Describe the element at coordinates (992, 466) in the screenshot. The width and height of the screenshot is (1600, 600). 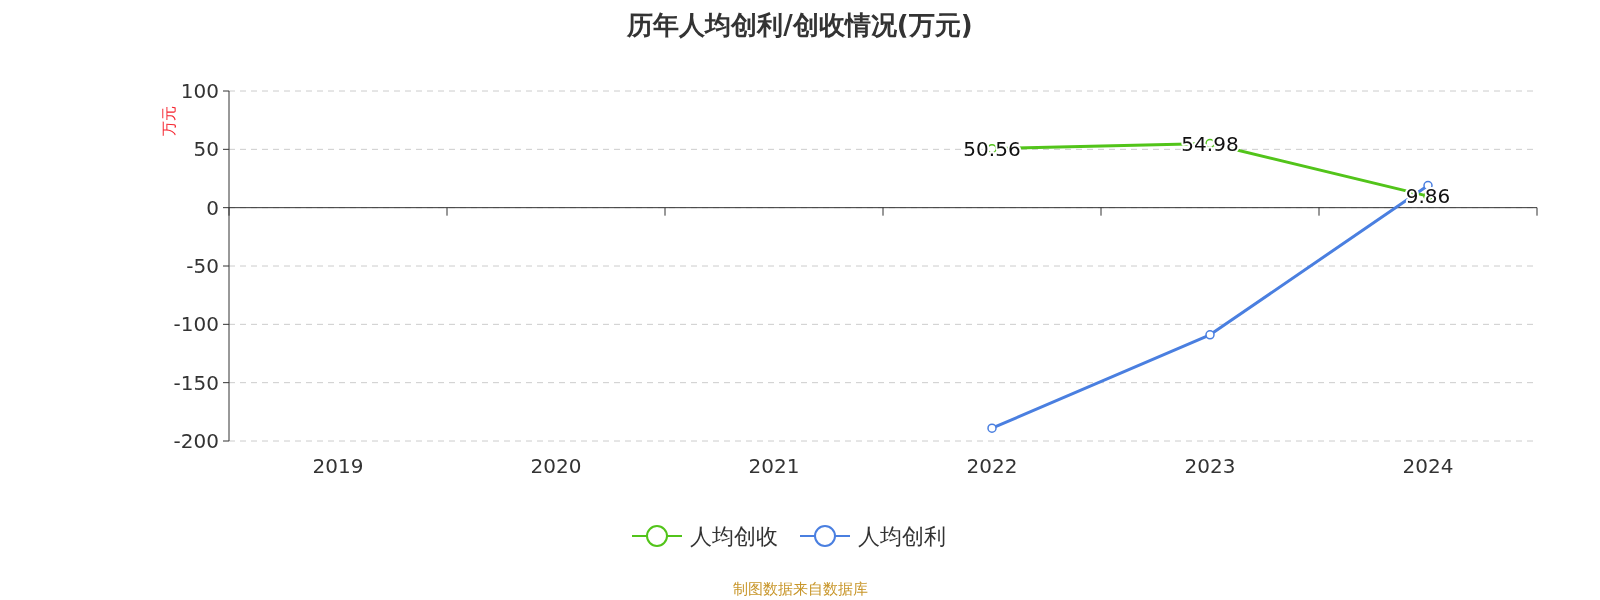
I see `x-tick-label: 2022` at that location.